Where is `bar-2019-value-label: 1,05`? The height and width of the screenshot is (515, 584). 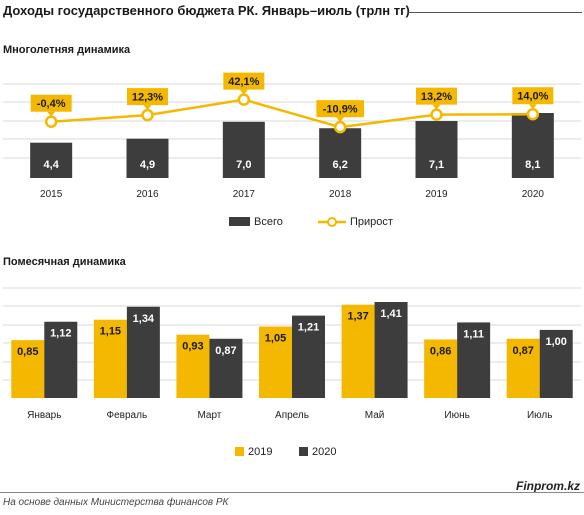
bar-2019-value-label: 1,05 is located at coordinates (275, 339).